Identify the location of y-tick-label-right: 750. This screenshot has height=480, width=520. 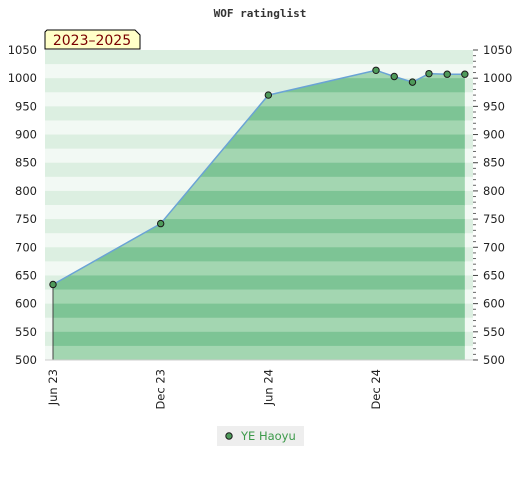
(494, 219).